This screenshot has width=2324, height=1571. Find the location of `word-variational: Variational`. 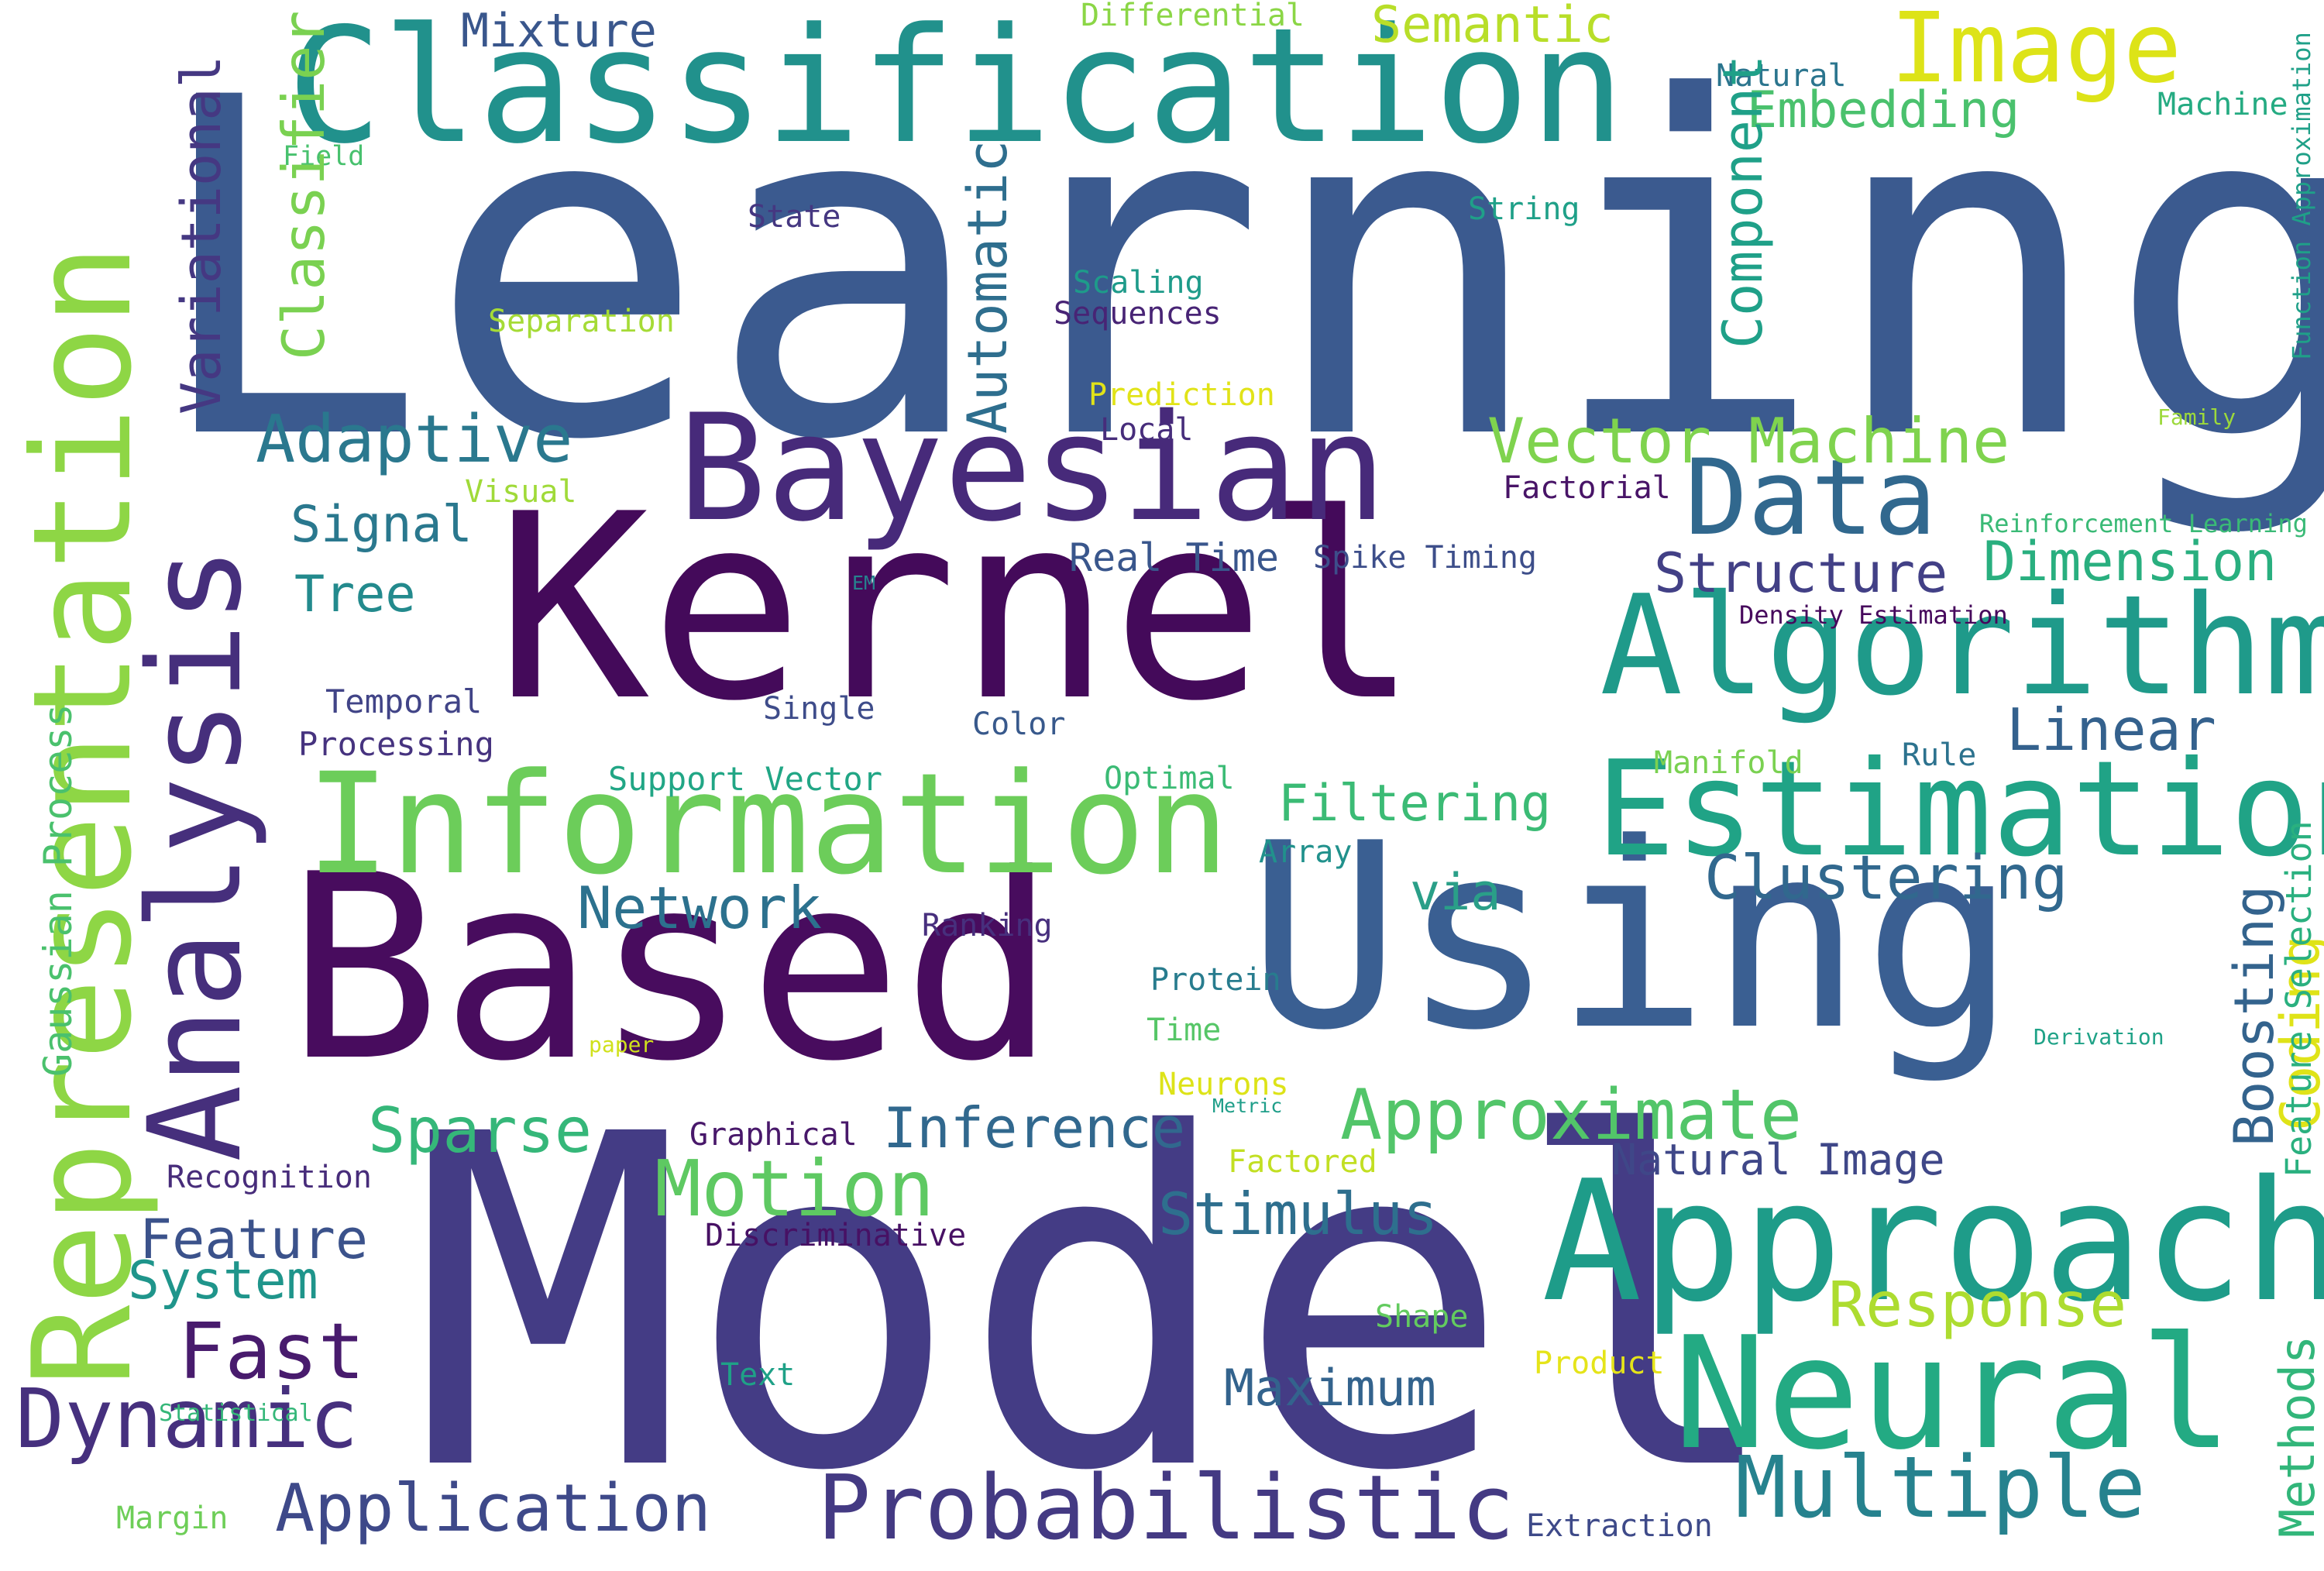

word-variational: Variational is located at coordinates (201, 235).